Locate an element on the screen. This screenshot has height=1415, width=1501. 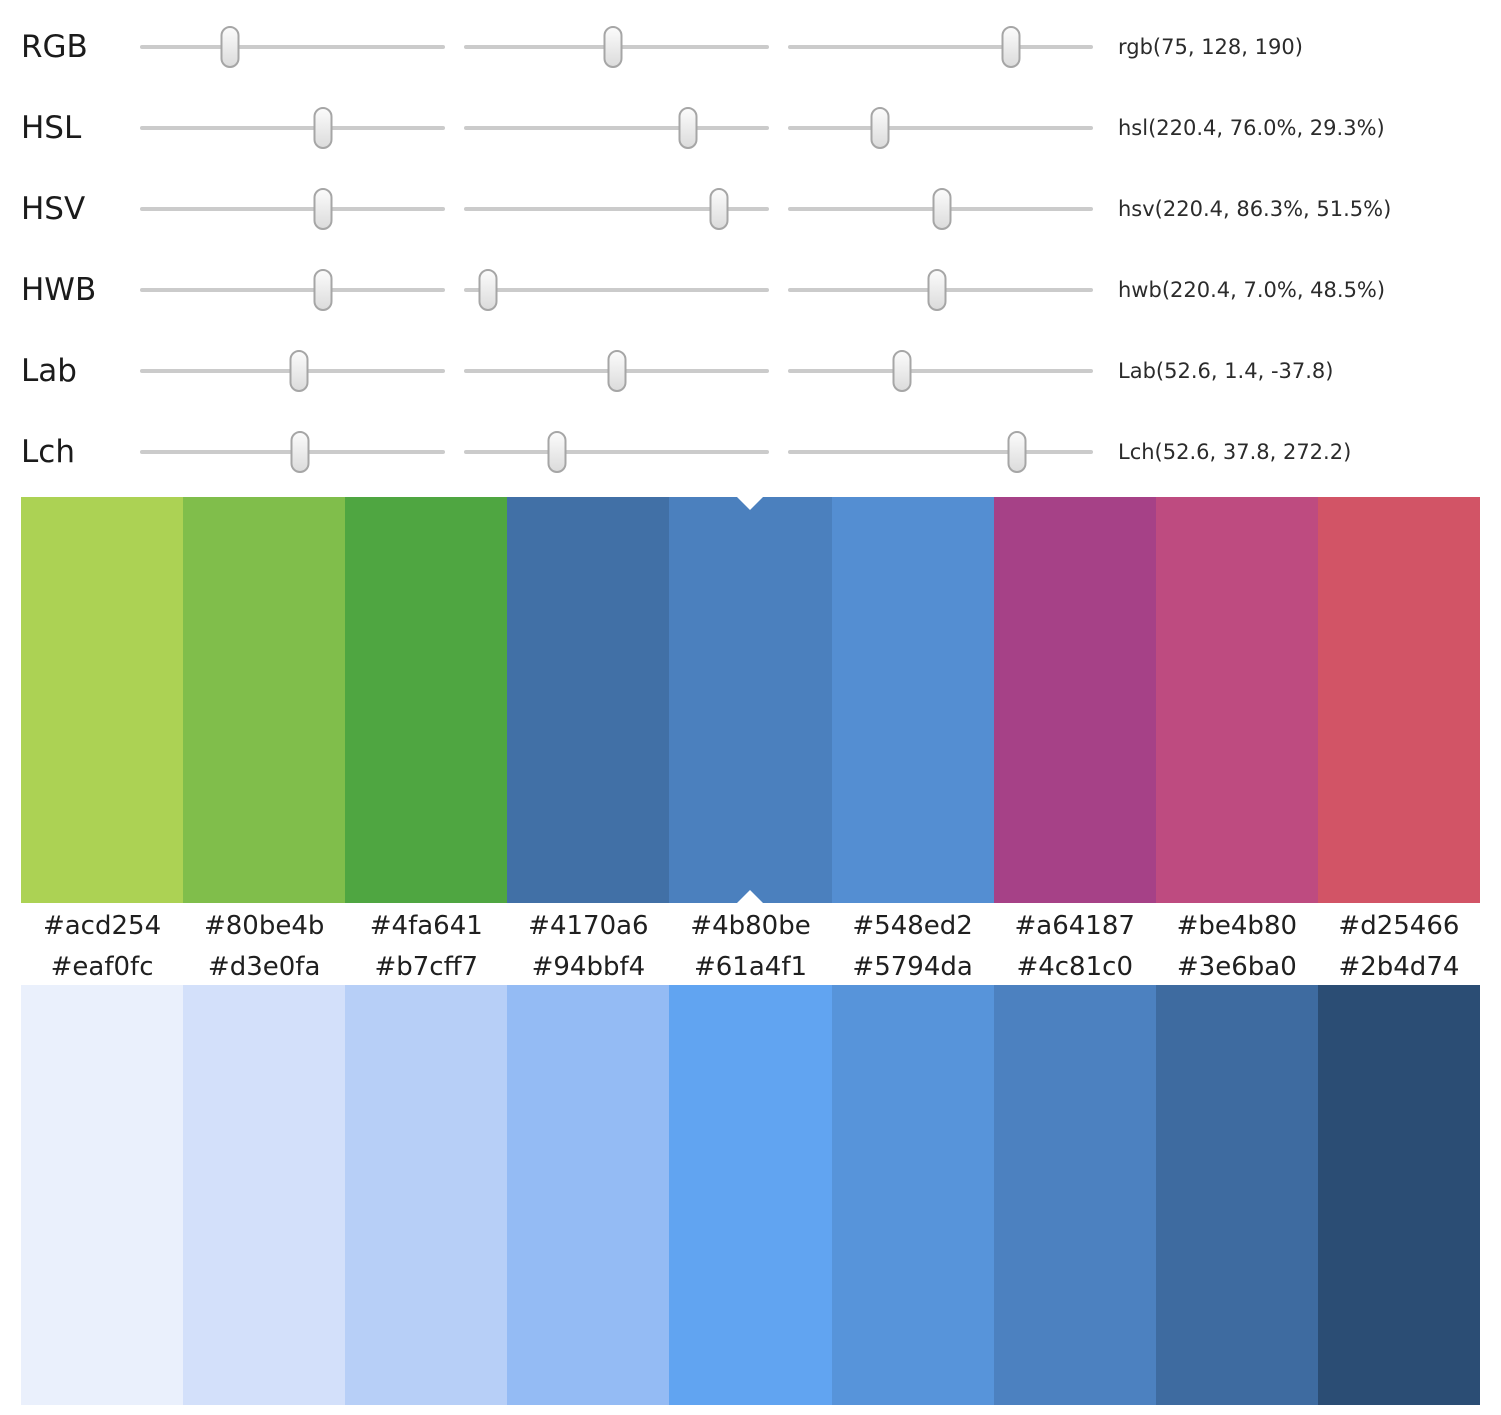
swatch-hex-label: #5794da is located at coordinates (912, 967).